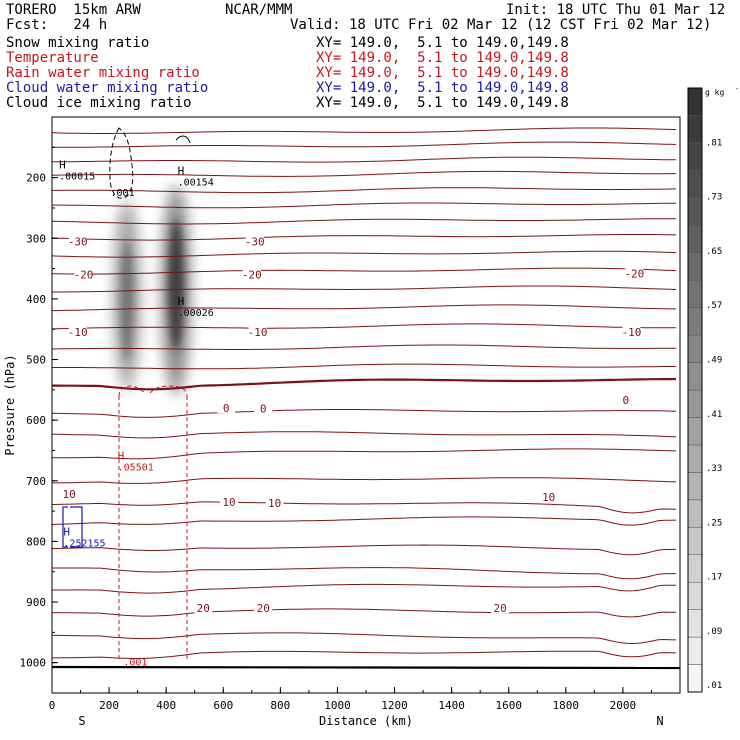 Image resolution: width=740 pixels, height=740 pixels. What do you see at coordinates (76, 527) in the screenshot?
I see `cloud-water-contour-right` at bounding box center [76, 527].